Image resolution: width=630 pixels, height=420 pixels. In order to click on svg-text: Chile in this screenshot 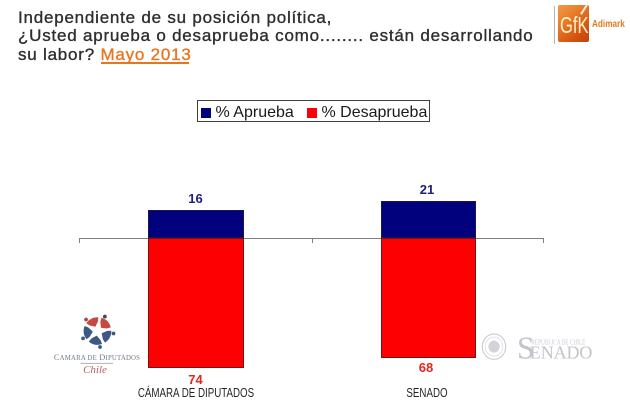, I will do `click(95, 370)`.